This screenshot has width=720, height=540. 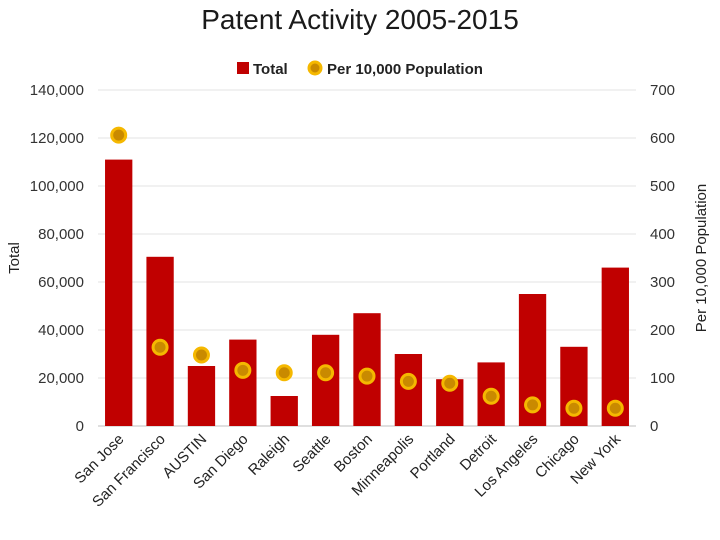 What do you see at coordinates (662, 138) in the screenshot?
I see `right-tick-label: 600` at bounding box center [662, 138].